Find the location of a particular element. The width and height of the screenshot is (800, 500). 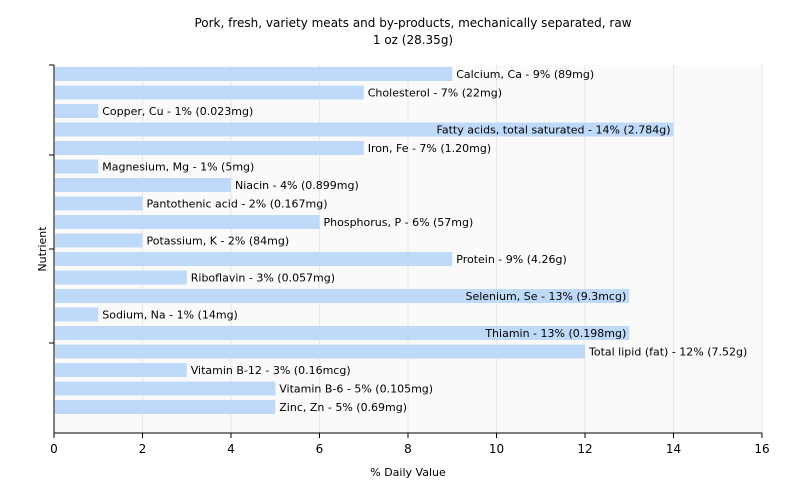

bar-label: Calcium, Ca - 9% (89mg) is located at coordinates (525, 74).